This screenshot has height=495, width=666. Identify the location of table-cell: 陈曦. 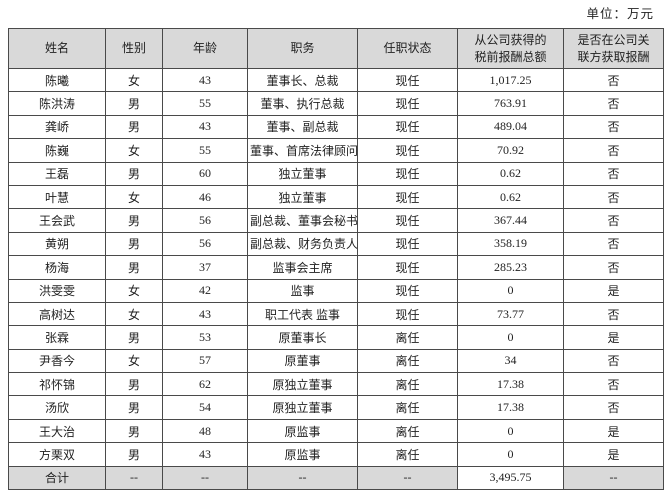
(57, 80).